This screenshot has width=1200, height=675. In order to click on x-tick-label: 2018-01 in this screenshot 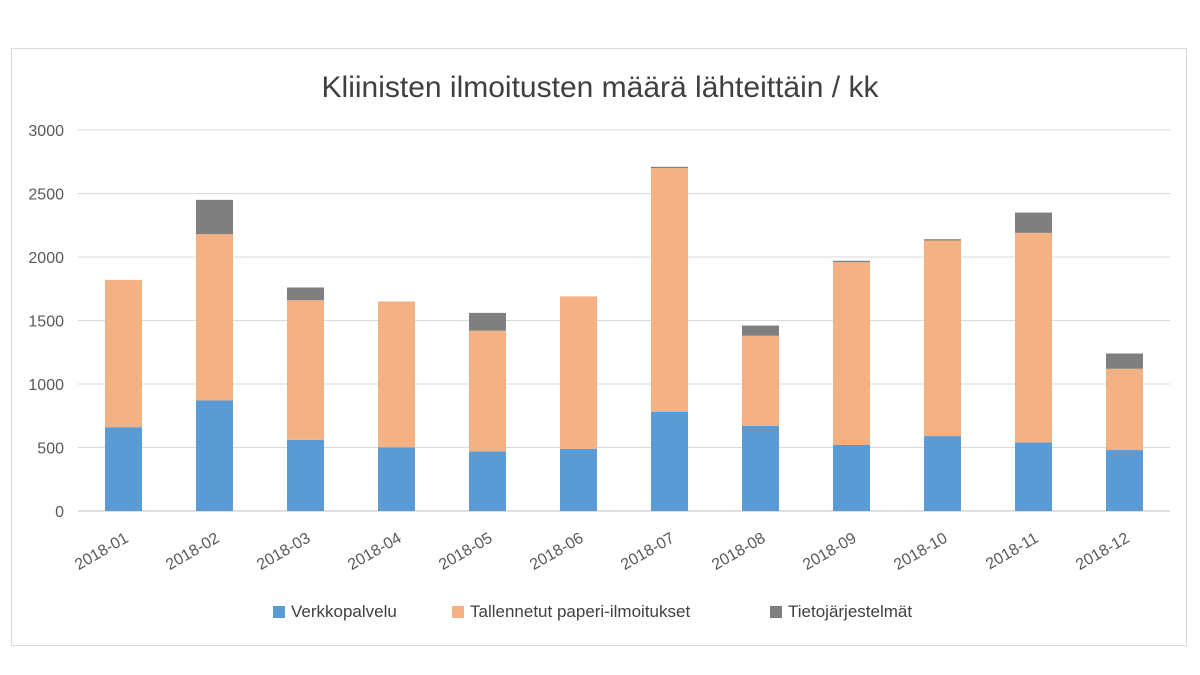, I will do `click(101, 552)`.